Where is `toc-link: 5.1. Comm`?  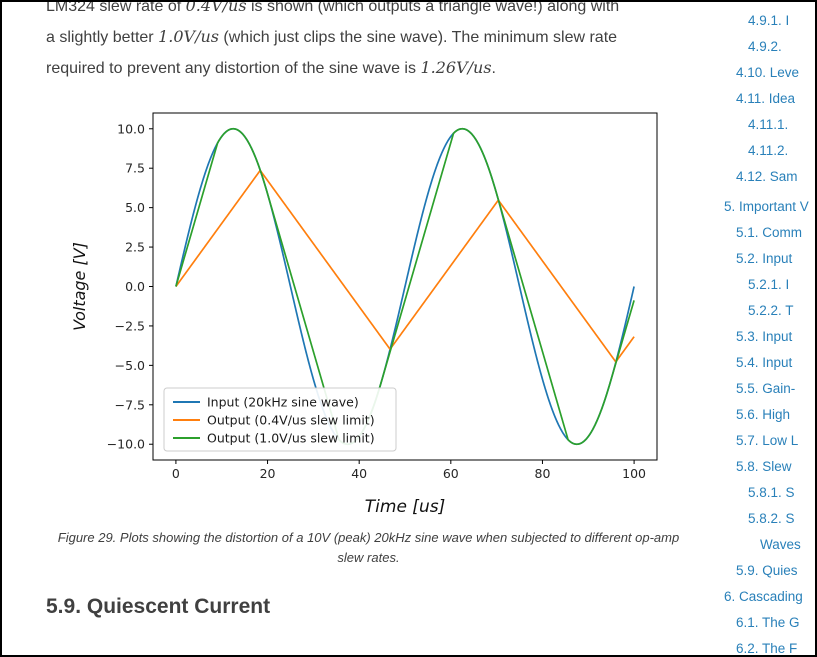
toc-link: 5.1. Comm is located at coordinates (769, 232).